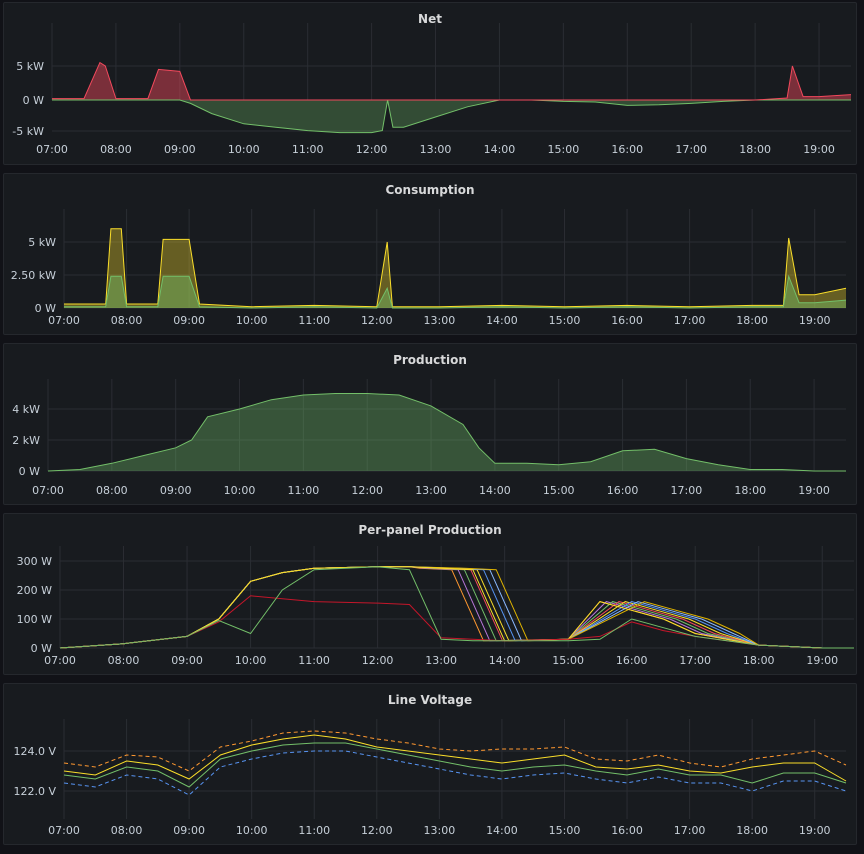  What do you see at coordinates (430, 530) in the screenshot?
I see `panel-title: Per-panel Production` at bounding box center [430, 530].